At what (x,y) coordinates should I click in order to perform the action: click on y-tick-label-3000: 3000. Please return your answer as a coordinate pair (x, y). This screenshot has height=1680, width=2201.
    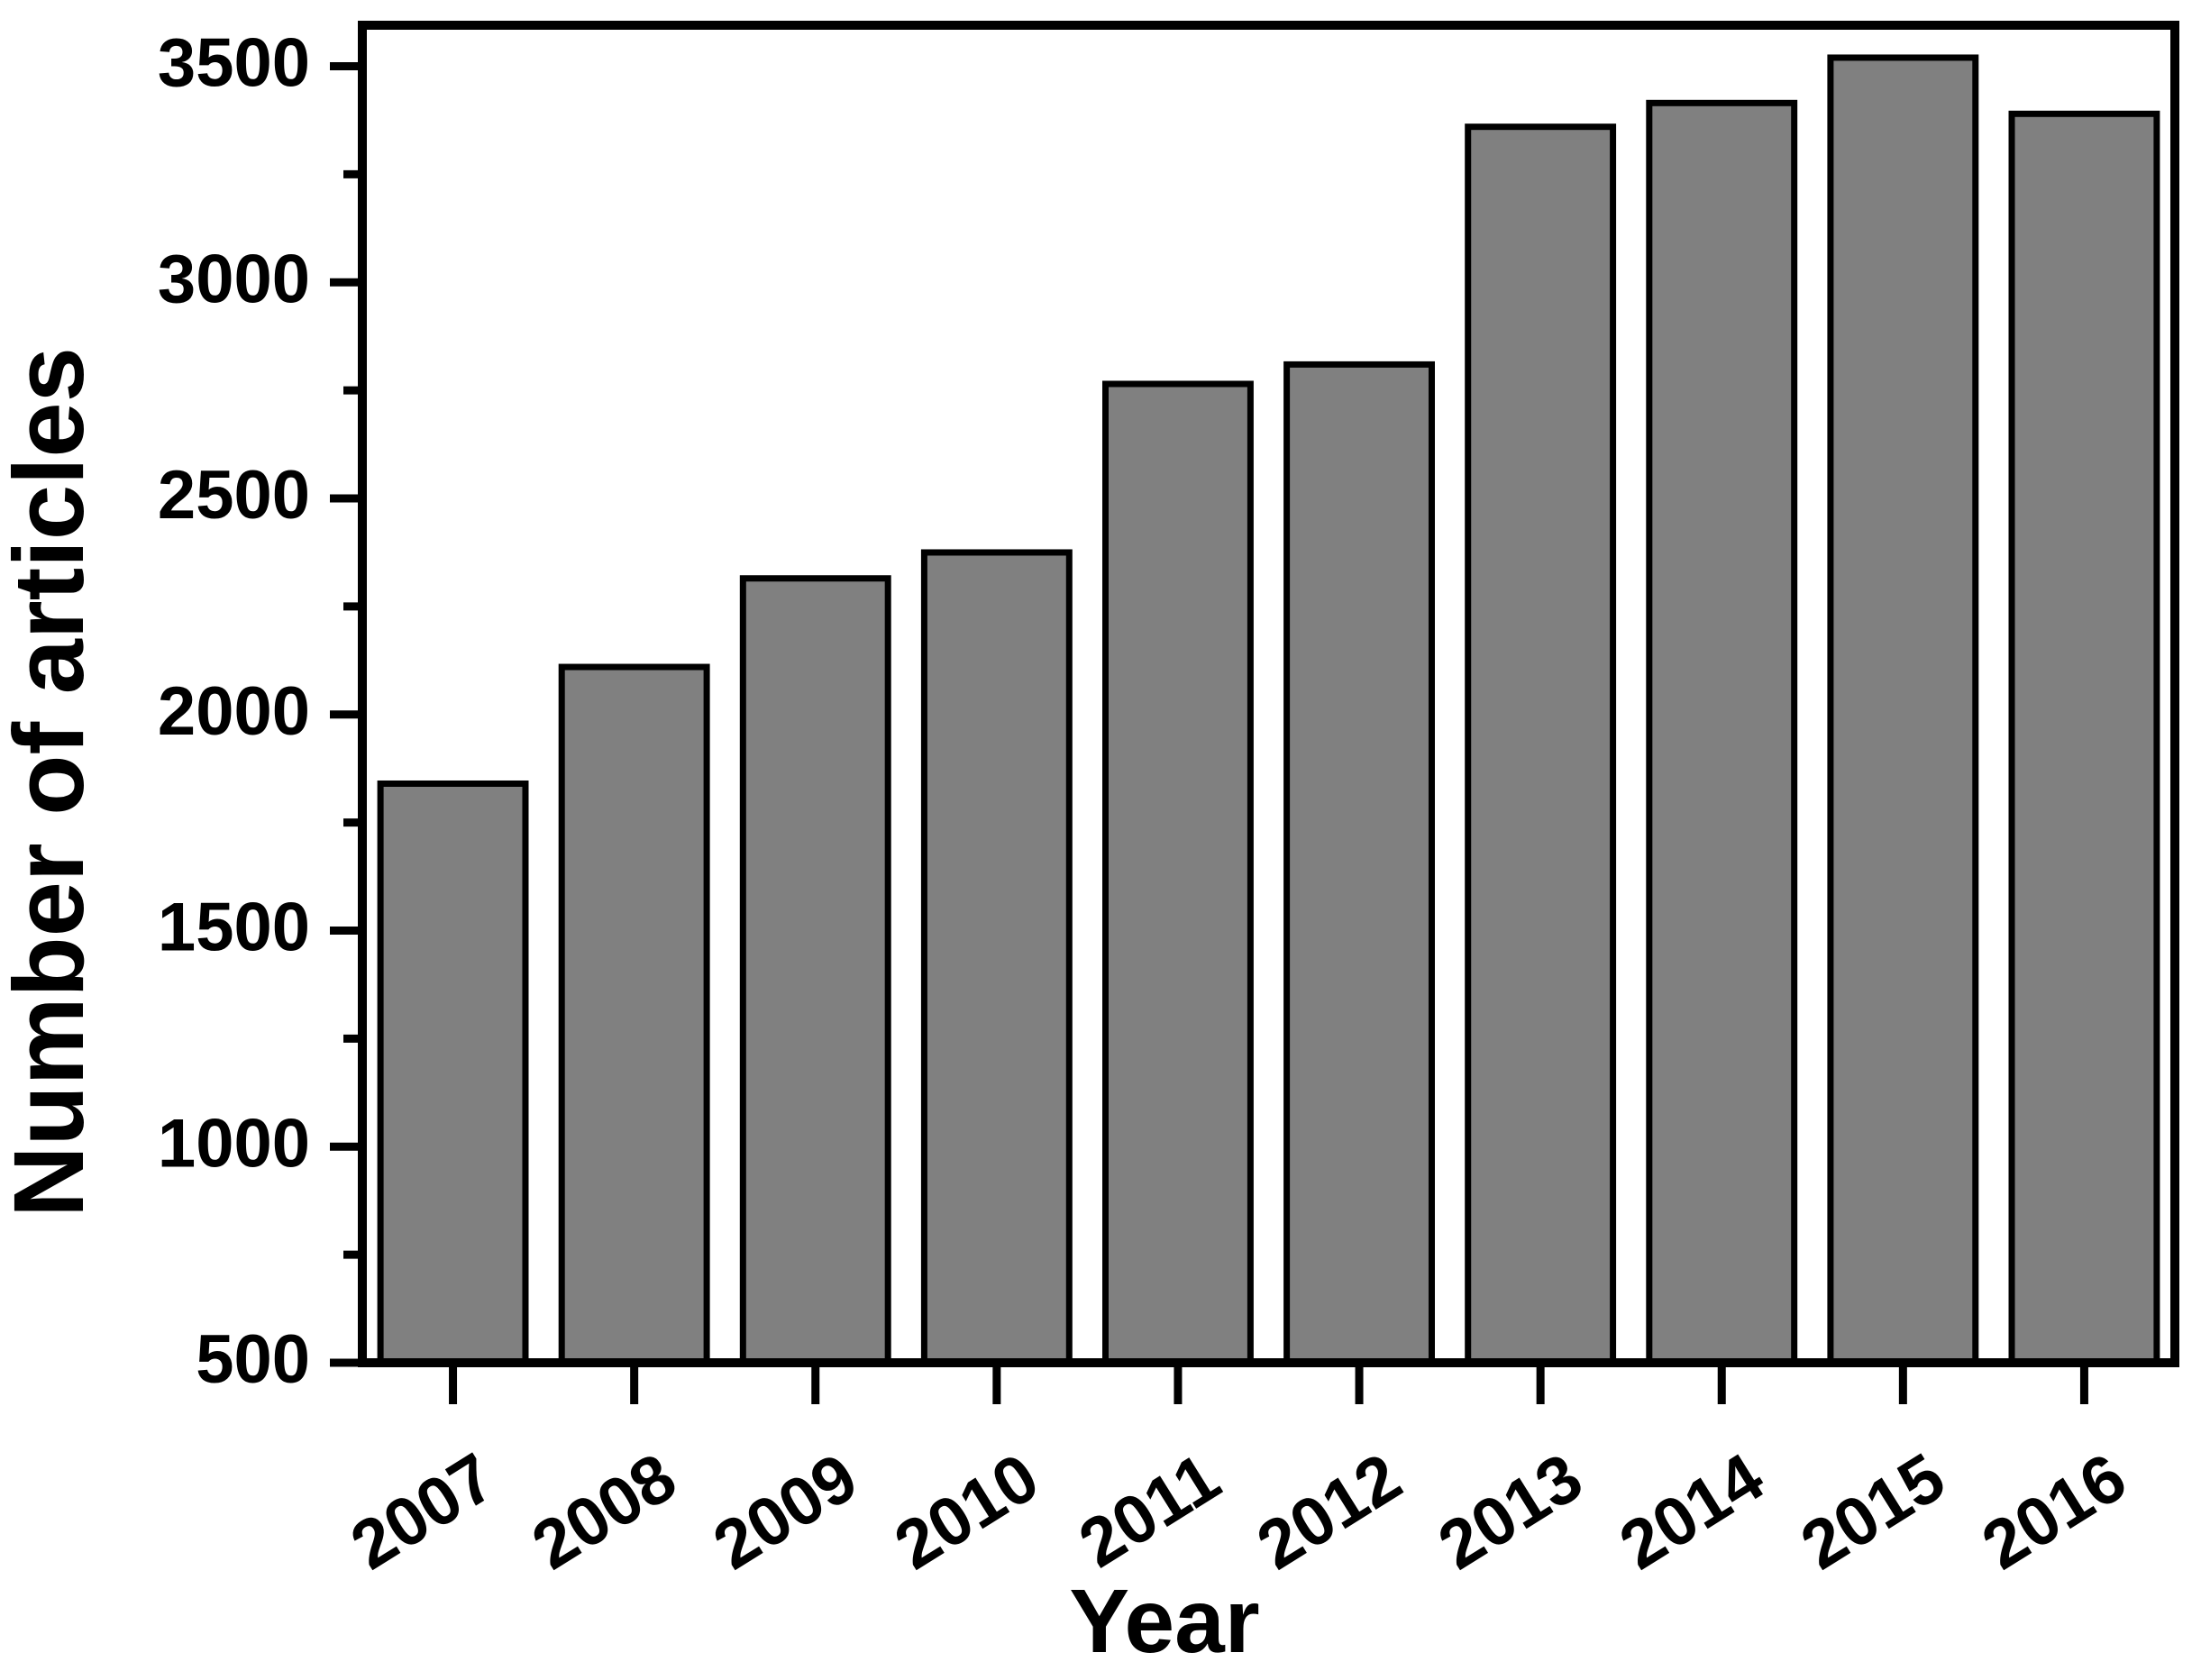
    Looking at the image, I should click on (234, 279).